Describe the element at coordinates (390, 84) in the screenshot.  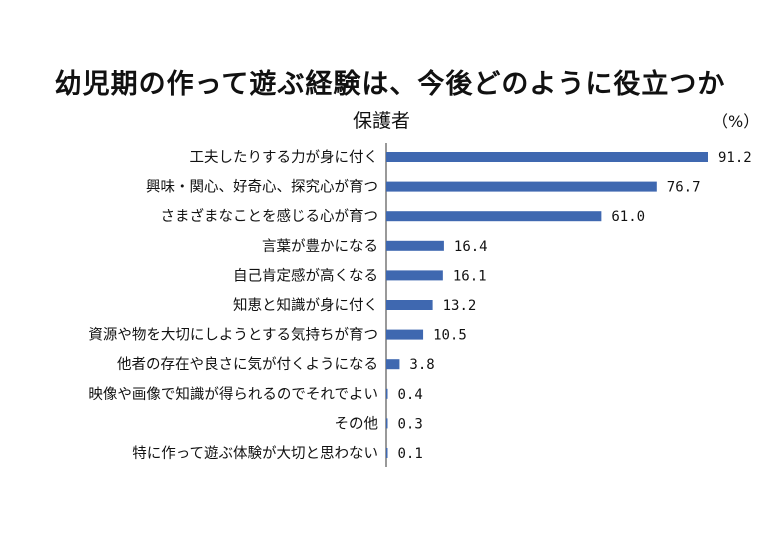
I see `chart-title: 幼児期の作って遊ぶ経験は、今後どのように役立つか` at that location.